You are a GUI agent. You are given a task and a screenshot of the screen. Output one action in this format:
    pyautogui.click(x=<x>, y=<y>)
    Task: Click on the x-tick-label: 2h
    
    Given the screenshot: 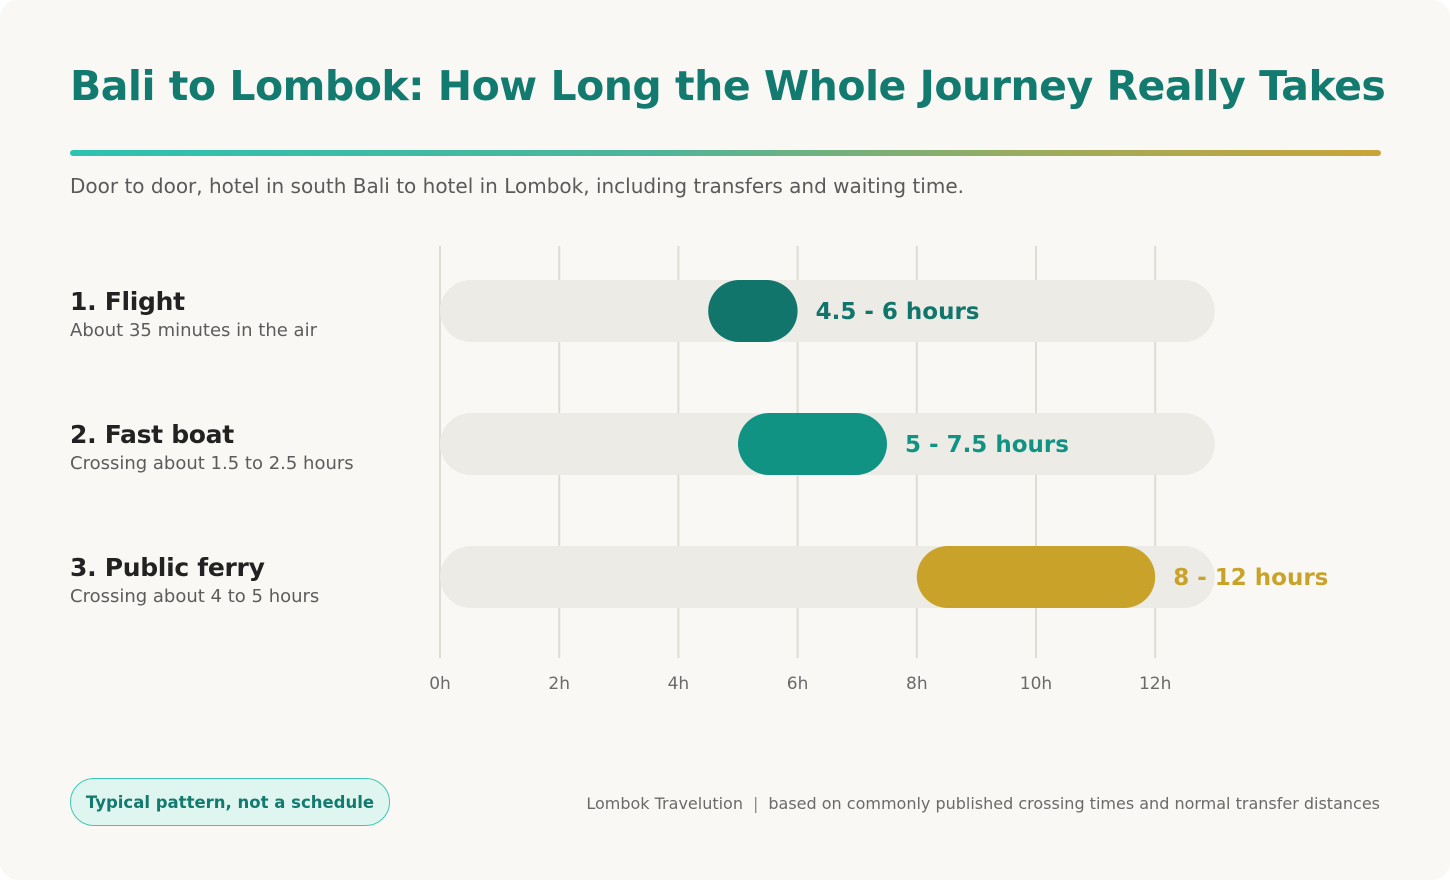 What is the action you would take?
    pyautogui.click(x=559, y=684)
    